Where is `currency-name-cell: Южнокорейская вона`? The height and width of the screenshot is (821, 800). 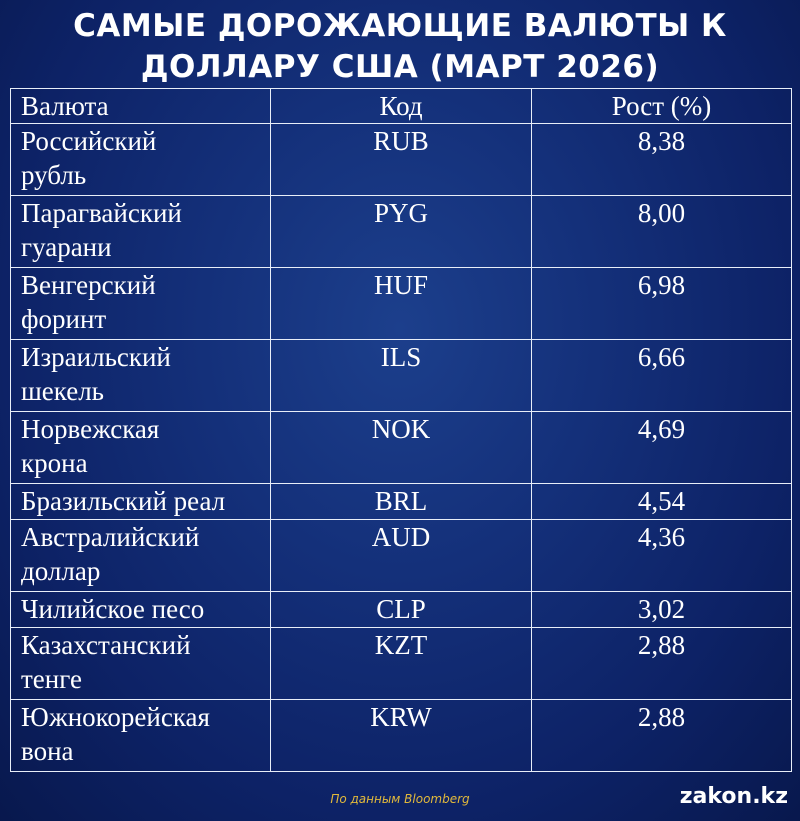 currency-name-cell: Южнокорейская вона is located at coordinates (140, 735).